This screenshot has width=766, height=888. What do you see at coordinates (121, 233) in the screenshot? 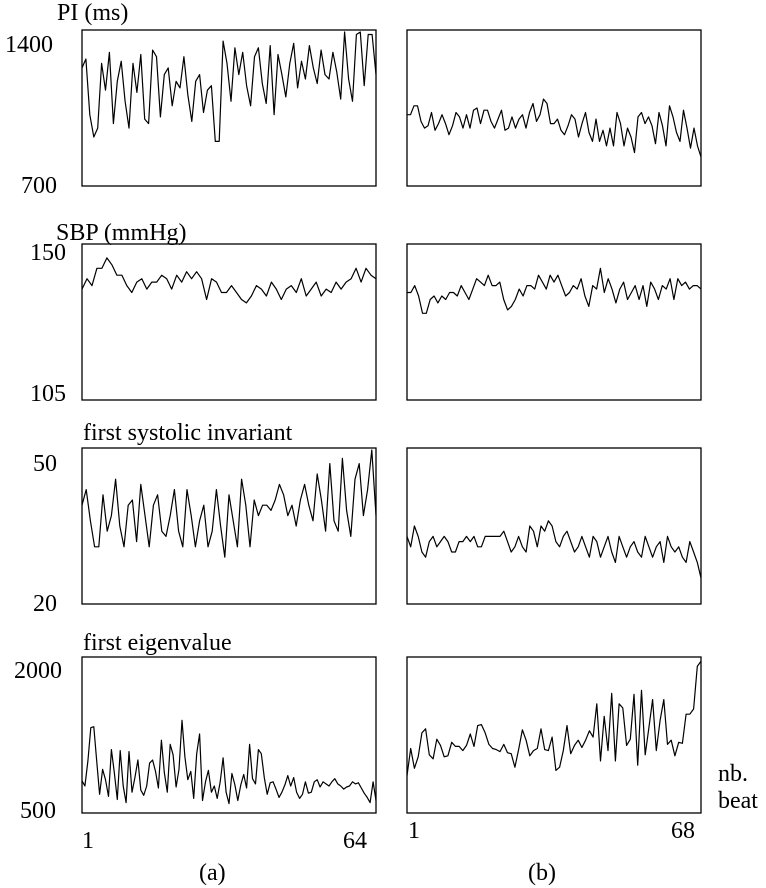
I see `sbp-title: SBP (mmHg)` at bounding box center [121, 233].